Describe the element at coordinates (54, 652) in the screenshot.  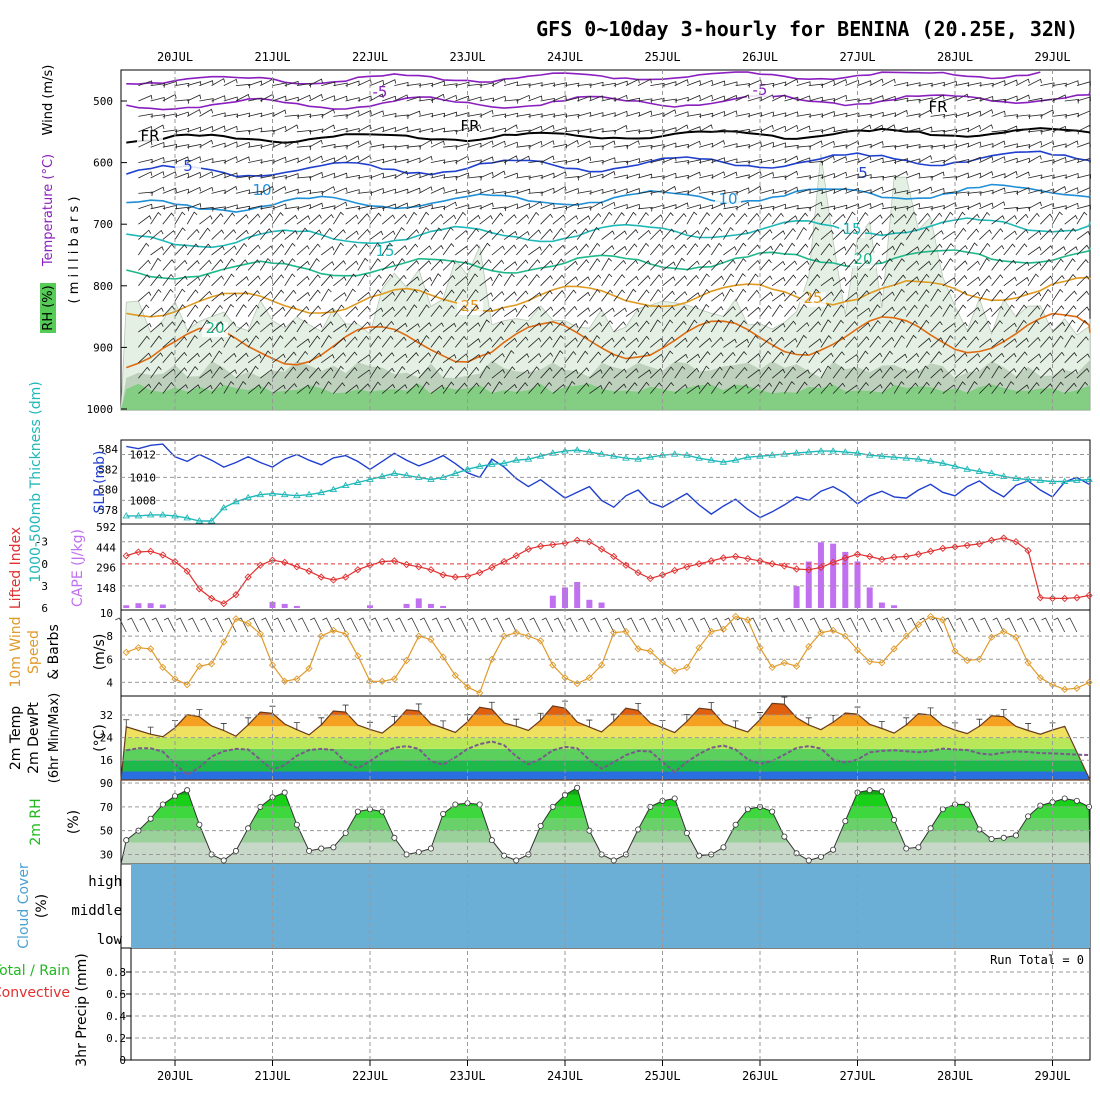
I see `axis-label: & Barbs` at that location.